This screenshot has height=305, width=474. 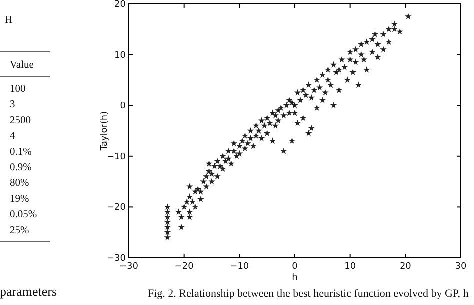 What do you see at coordinates (295, 278) in the screenshot?
I see `x-axis-title: h` at bounding box center [295, 278].